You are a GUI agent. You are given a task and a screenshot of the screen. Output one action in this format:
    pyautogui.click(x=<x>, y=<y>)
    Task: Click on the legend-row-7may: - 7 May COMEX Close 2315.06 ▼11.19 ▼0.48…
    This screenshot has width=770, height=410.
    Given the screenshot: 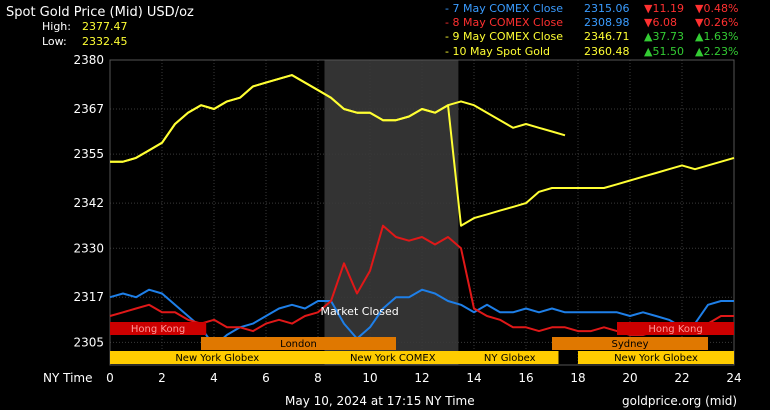 What is the action you would take?
    pyautogui.click(x=591, y=8)
    